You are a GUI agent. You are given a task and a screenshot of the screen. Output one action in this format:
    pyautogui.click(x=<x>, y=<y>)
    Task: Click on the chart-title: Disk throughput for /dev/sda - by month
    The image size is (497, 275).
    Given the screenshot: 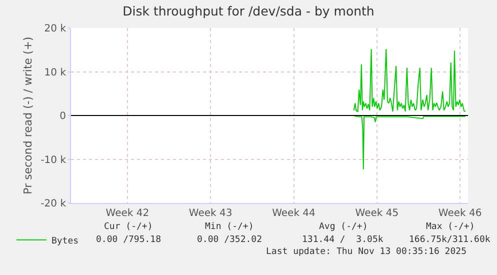 What is the action you would take?
    pyautogui.click(x=248, y=11)
    